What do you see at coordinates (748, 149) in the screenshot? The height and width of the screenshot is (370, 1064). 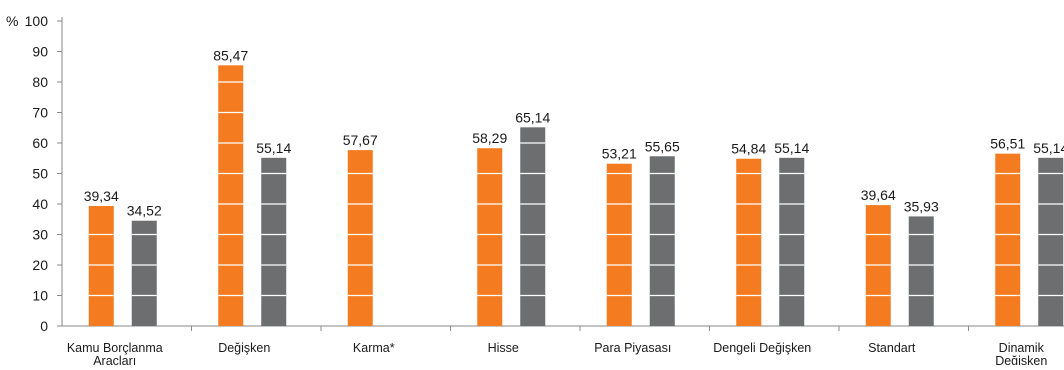 I see `data-label: 54,84` at bounding box center [748, 149].